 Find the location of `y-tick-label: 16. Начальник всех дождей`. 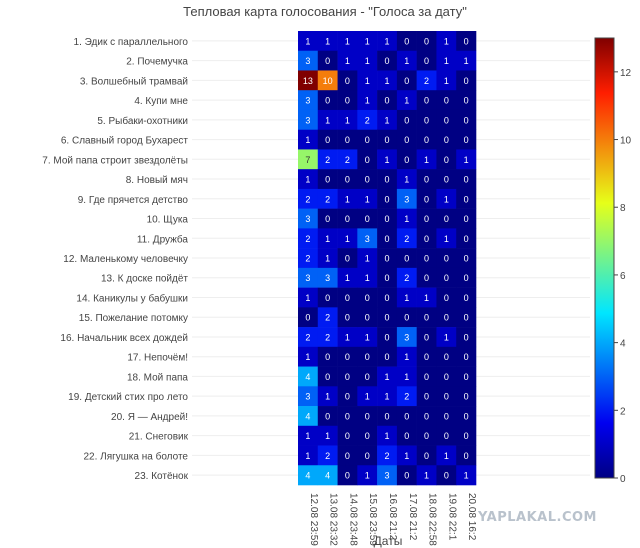

y-tick-label: 16. Начальник всех дождей is located at coordinates (124, 338).